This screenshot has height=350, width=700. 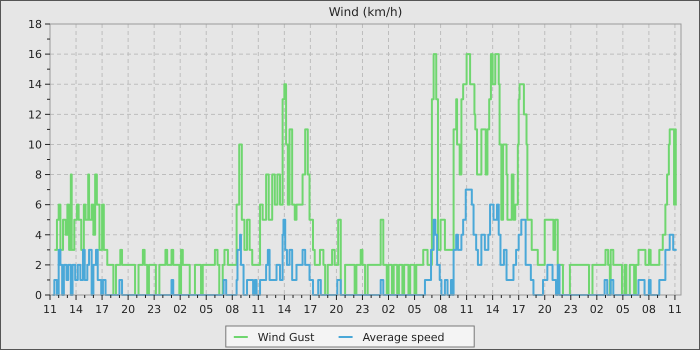 I want to click on y-tick-label: 18, so click(x=35, y=24).